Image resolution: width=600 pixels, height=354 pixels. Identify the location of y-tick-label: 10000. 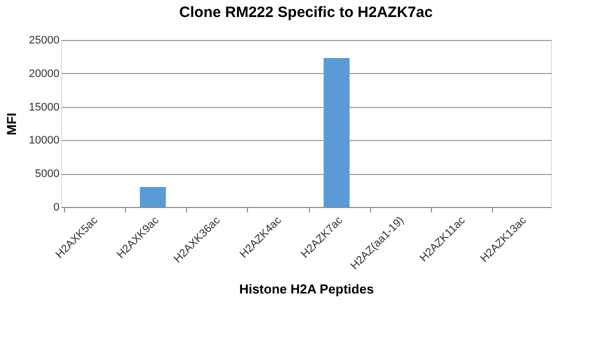
(44, 140).